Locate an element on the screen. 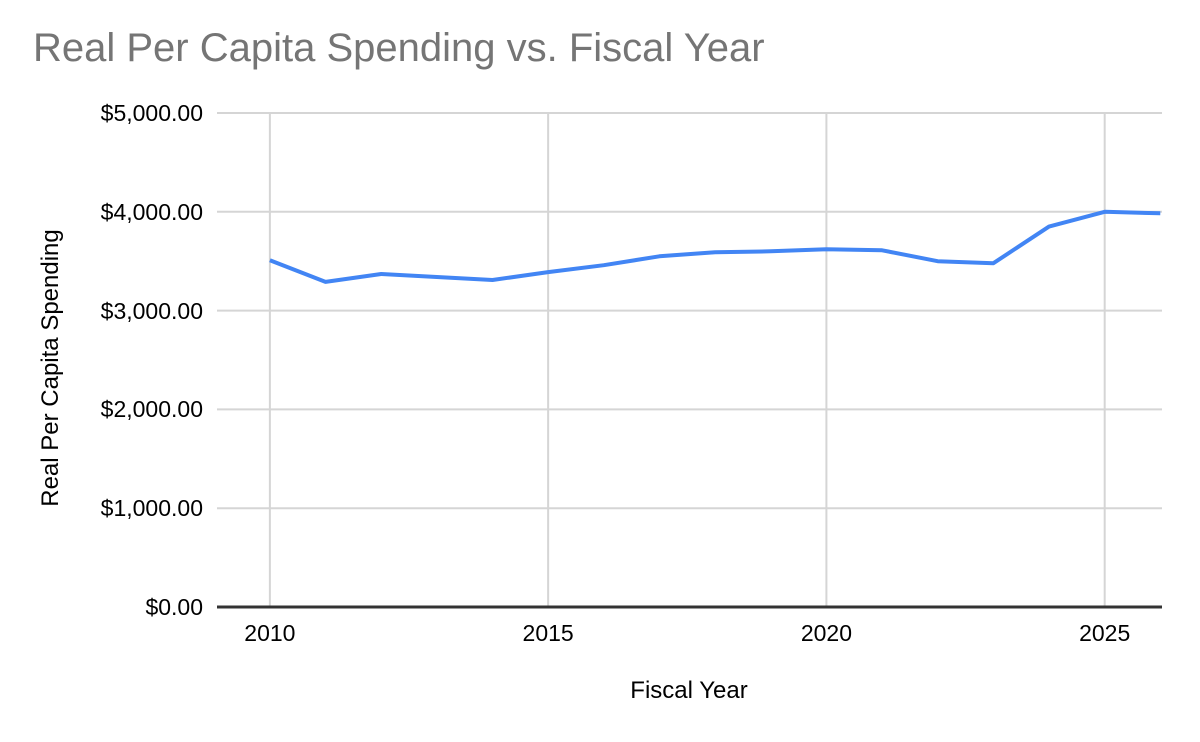 This screenshot has width=1200, height=742. x-tick-label: 2020 is located at coordinates (826, 633).